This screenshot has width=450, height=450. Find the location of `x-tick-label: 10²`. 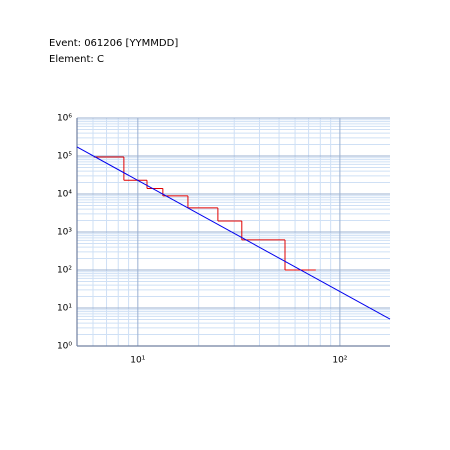

x-tick-label: 10² is located at coordinates (339, 361).